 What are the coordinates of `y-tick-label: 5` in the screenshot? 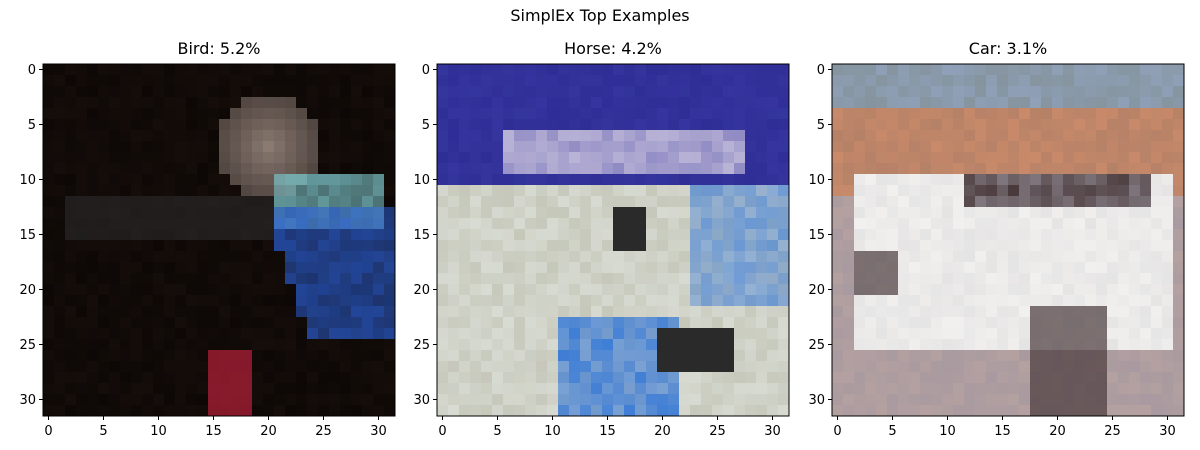 It's located at (426, 125).